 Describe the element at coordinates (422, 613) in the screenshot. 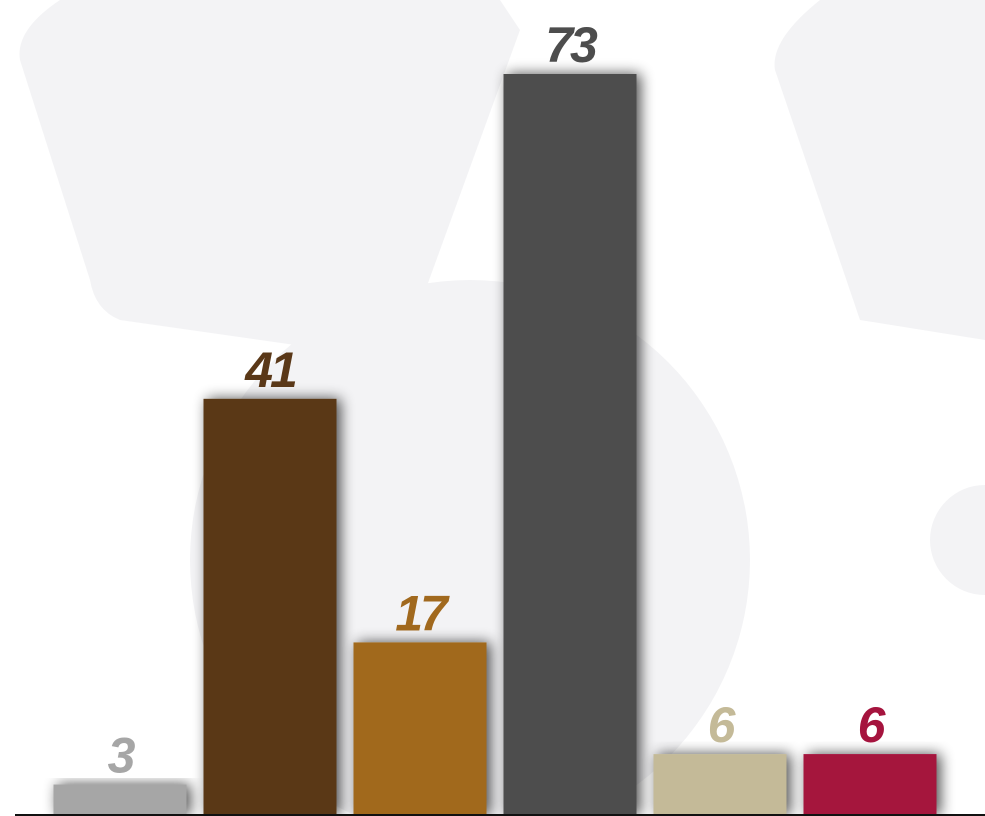

I see `value-label: 17` at that location.